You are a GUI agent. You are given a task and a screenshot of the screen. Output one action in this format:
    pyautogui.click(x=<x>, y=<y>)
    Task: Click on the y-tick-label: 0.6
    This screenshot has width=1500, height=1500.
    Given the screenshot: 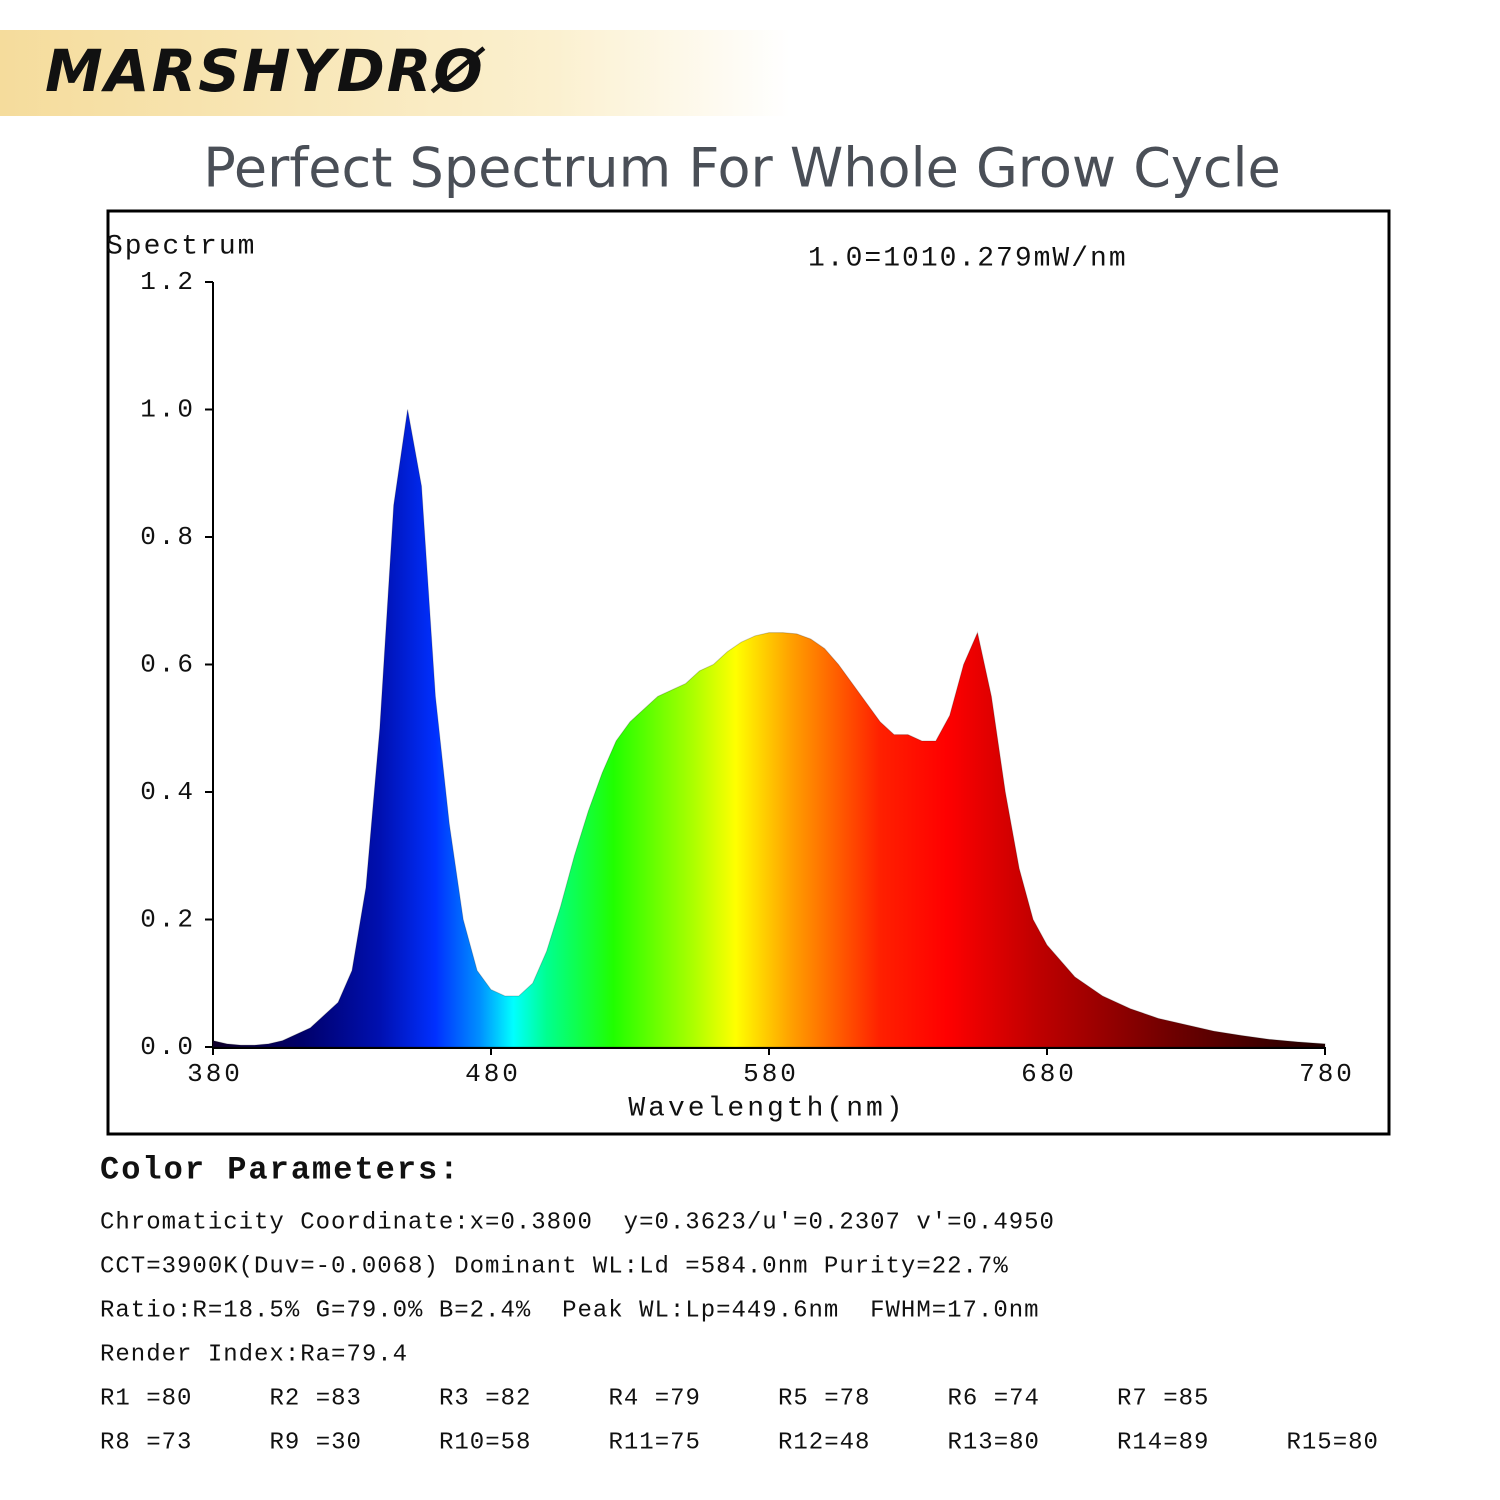 What is the action you would take?
    pyautogui.click(x=168, y=664)
    